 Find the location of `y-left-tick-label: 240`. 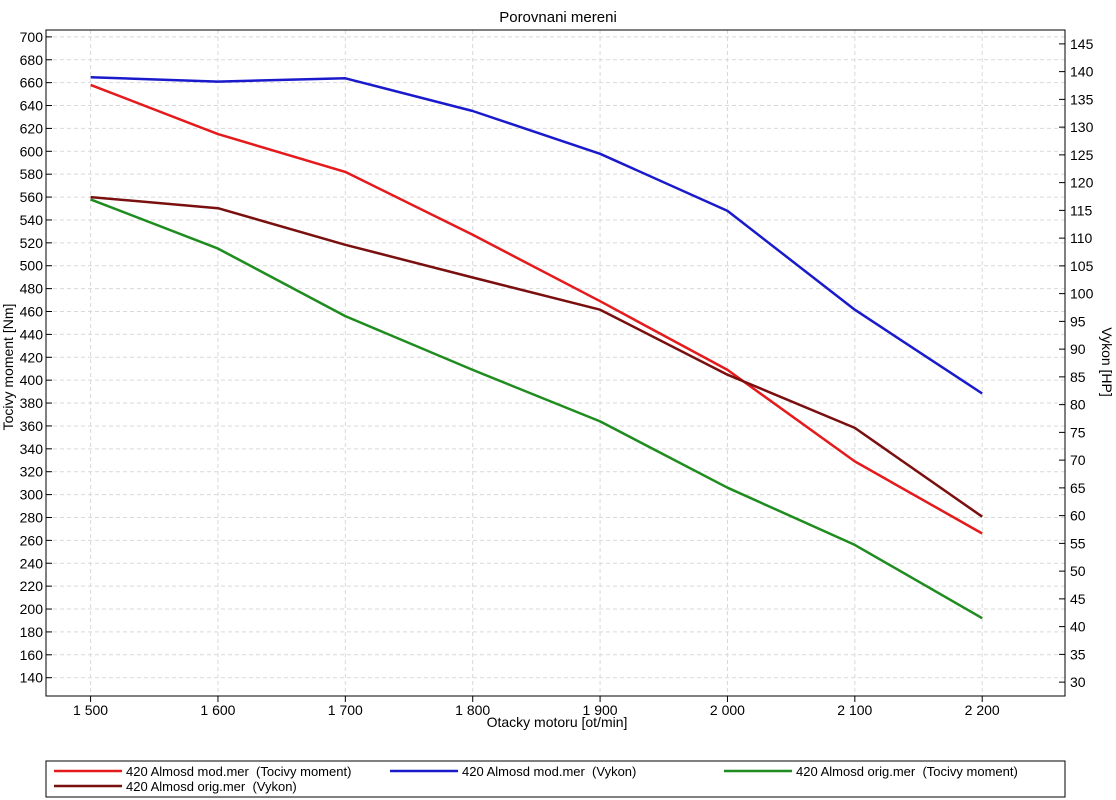

y-left-tick-label: 240 is located at coordinates (32, 563).